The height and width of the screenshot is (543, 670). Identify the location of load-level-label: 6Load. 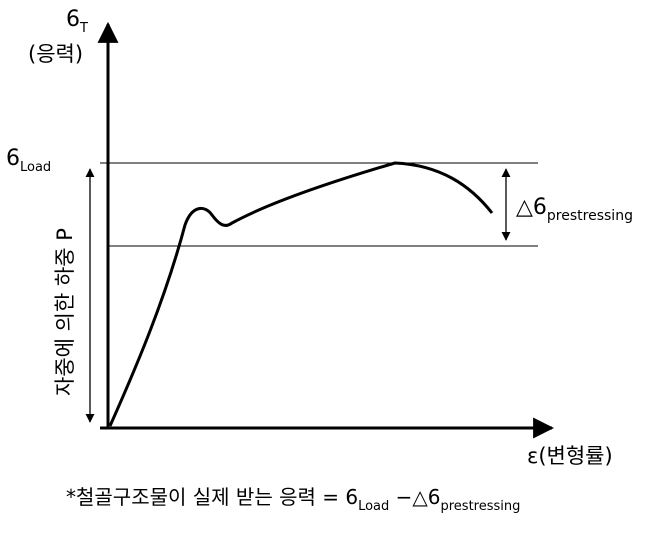
(28, 160).